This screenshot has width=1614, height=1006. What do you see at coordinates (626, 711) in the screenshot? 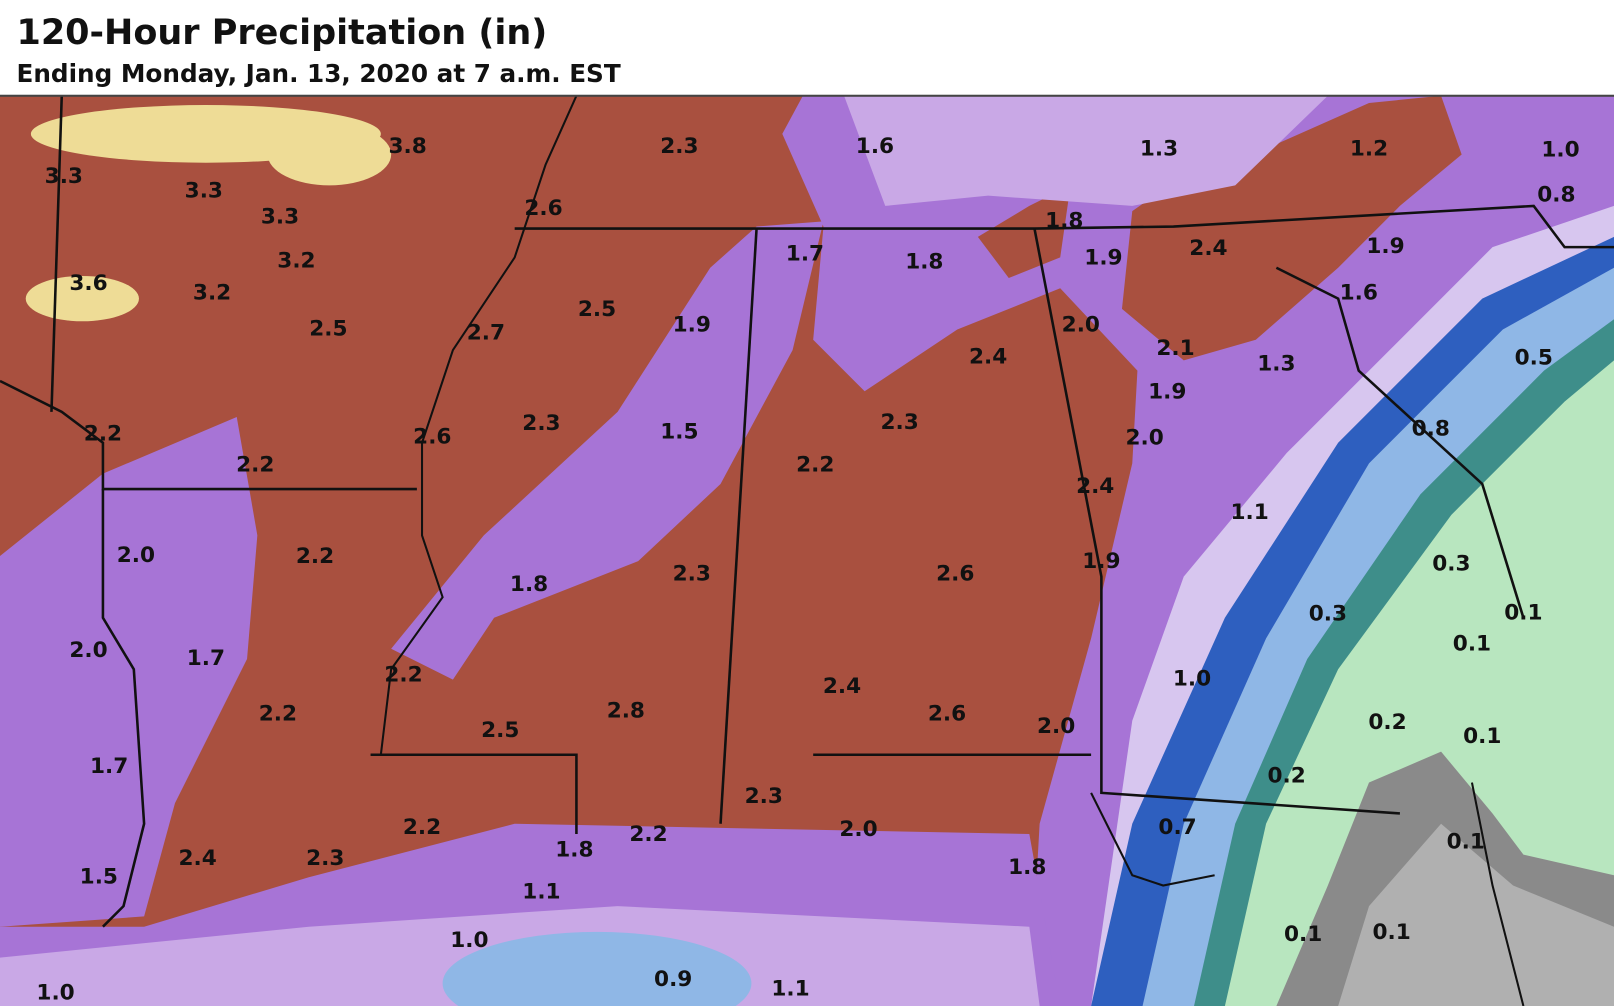
I see `precip-label: 2.8` at bounding box center [626, 711].